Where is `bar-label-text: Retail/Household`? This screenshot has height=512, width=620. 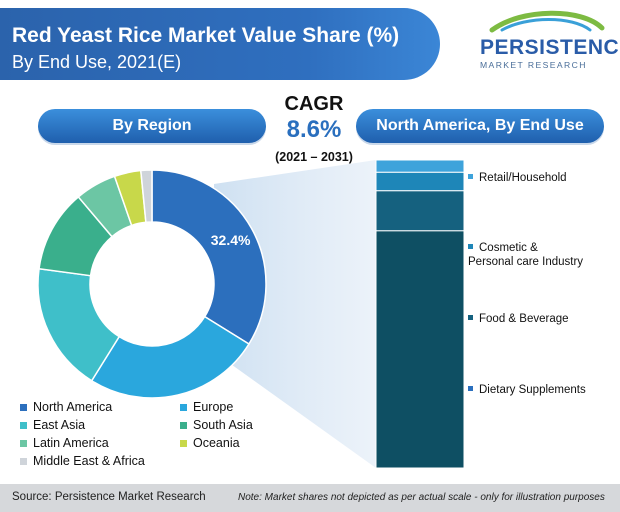 bar-label-text: Retail/Household is located at coordinates (523, 178).